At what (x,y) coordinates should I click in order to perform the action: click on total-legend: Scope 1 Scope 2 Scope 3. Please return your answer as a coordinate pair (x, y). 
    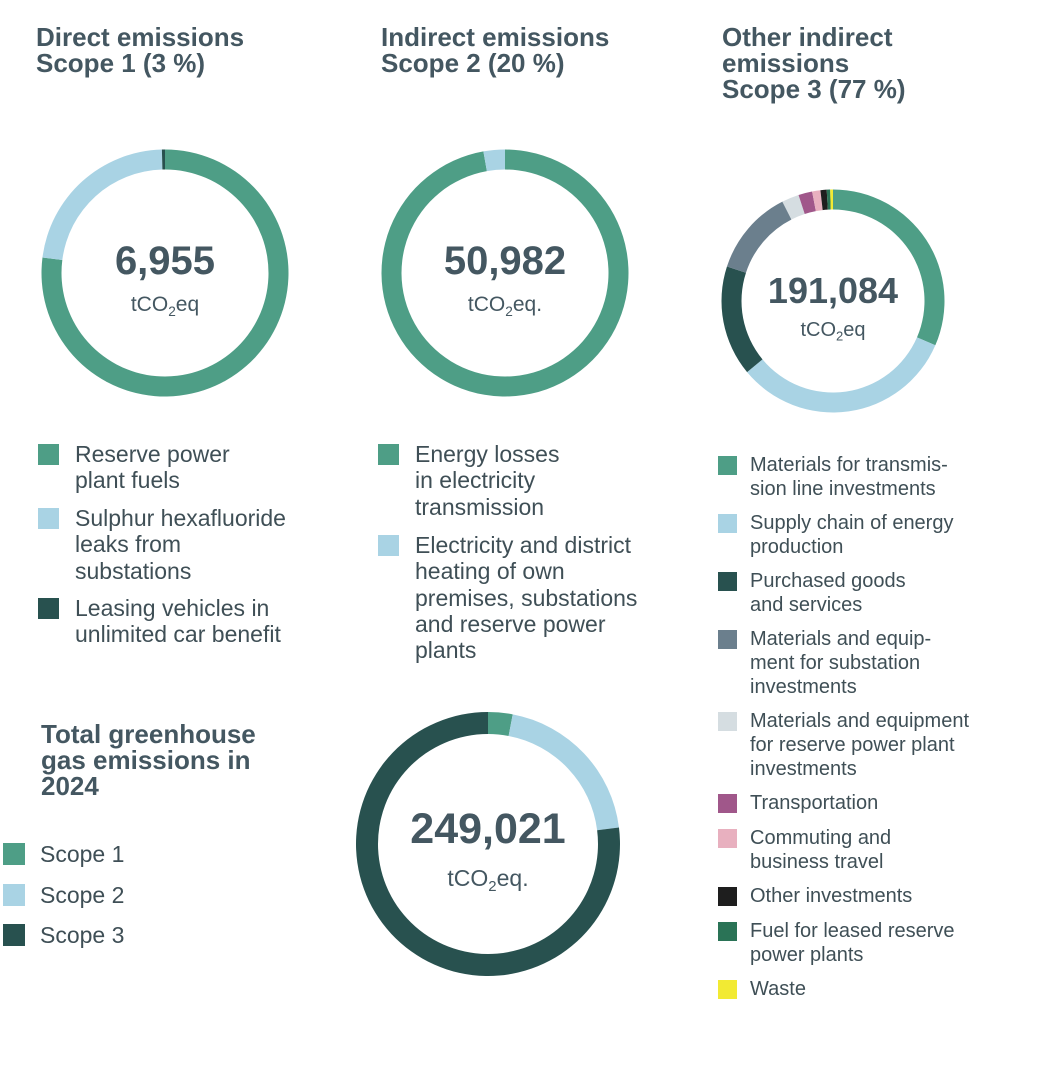
    Looking at the image, I should click on (113, 901).